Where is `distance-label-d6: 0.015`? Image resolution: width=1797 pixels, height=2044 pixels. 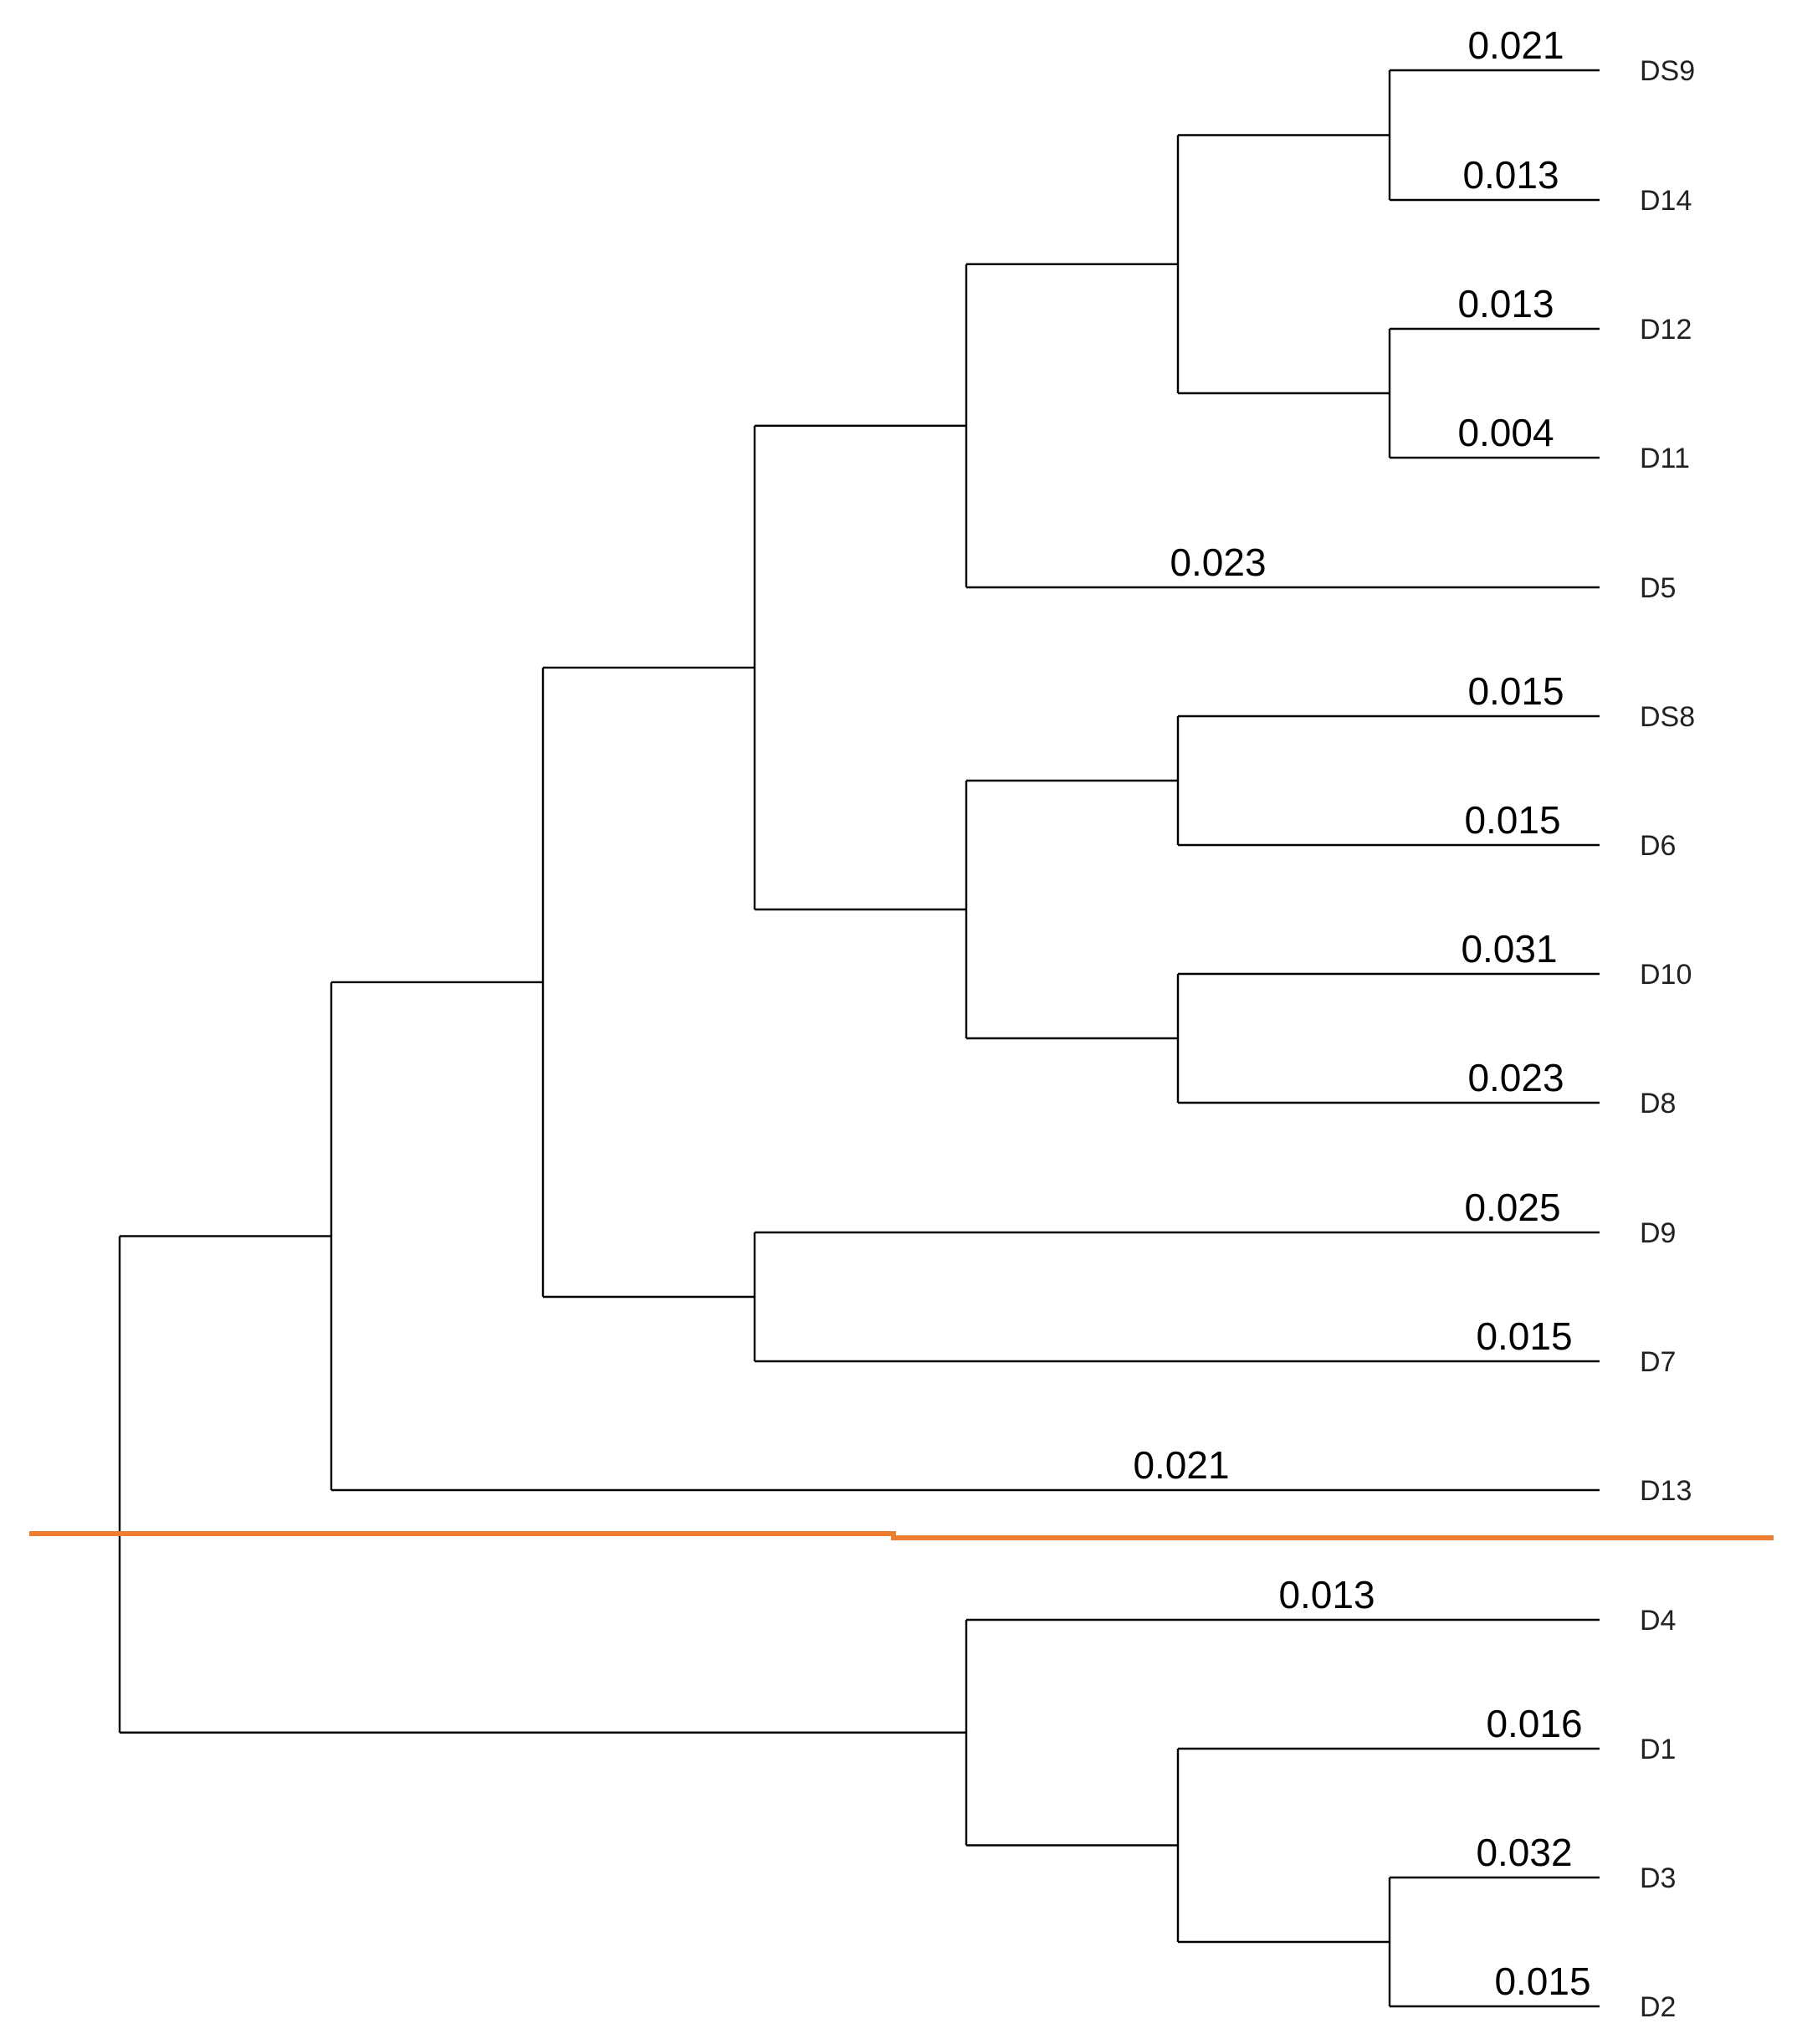 distance-label-d6: 0.015 is located at coordinates (1512, 820).